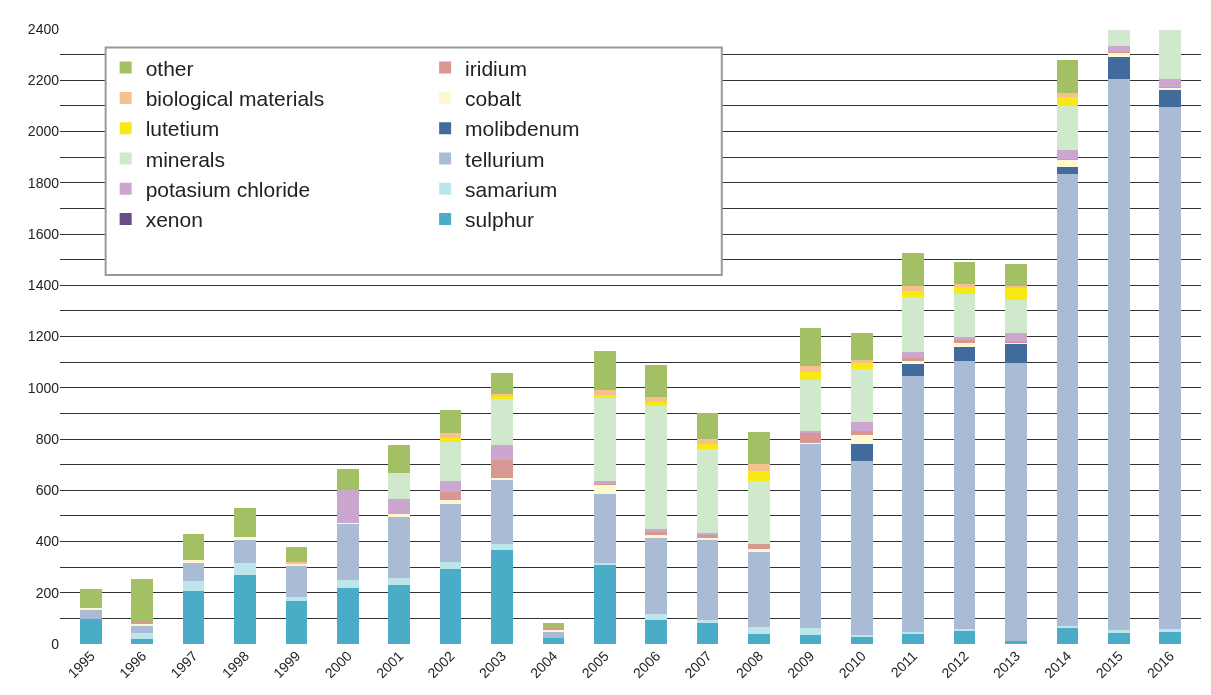 Image resolution: width=1211 pixels, height=695 pixels. I want to click on y-tick-label: 1400, so click(43, 285).